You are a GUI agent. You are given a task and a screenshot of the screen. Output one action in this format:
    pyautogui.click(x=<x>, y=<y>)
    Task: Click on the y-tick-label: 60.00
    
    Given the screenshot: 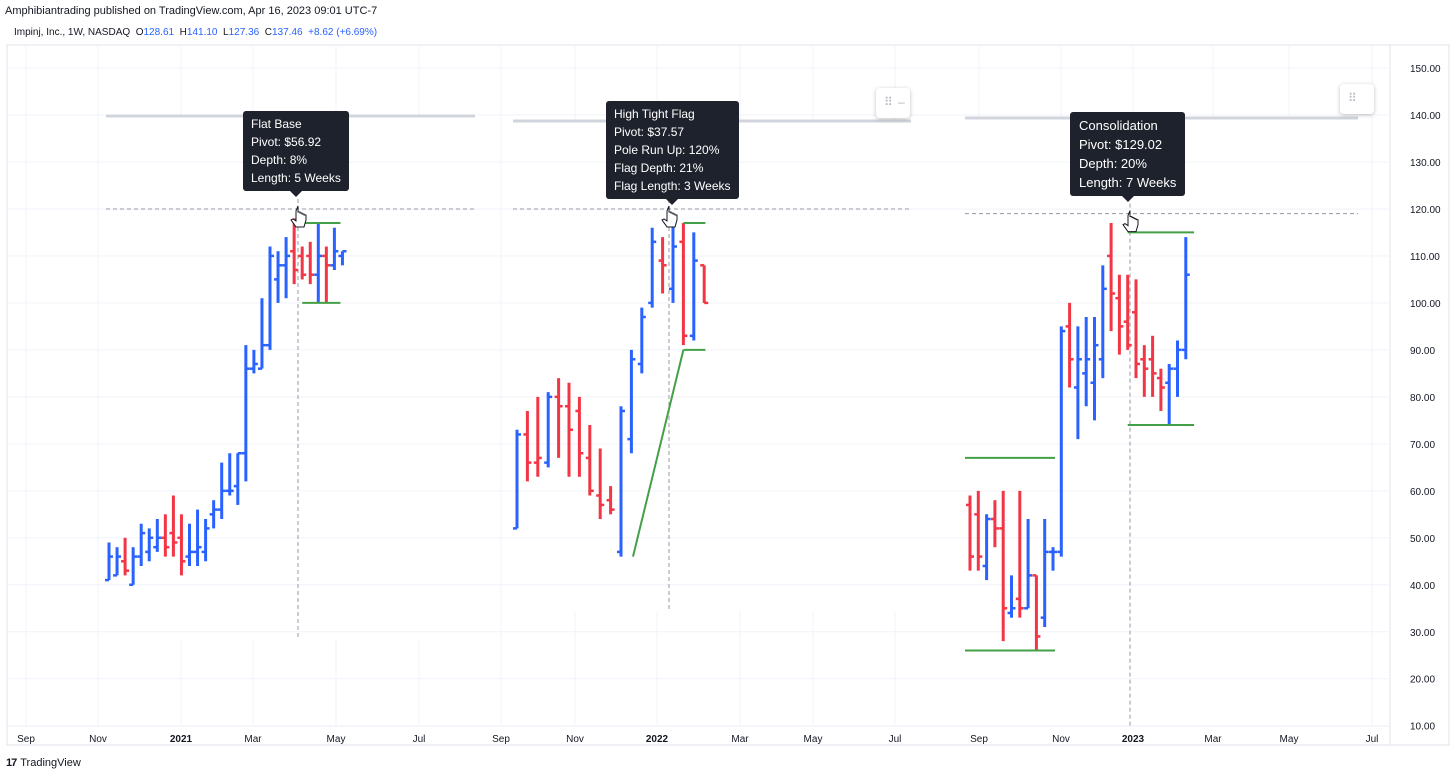 What is the action you would take?
    pyautogui.click(x=1422, y=492)
    